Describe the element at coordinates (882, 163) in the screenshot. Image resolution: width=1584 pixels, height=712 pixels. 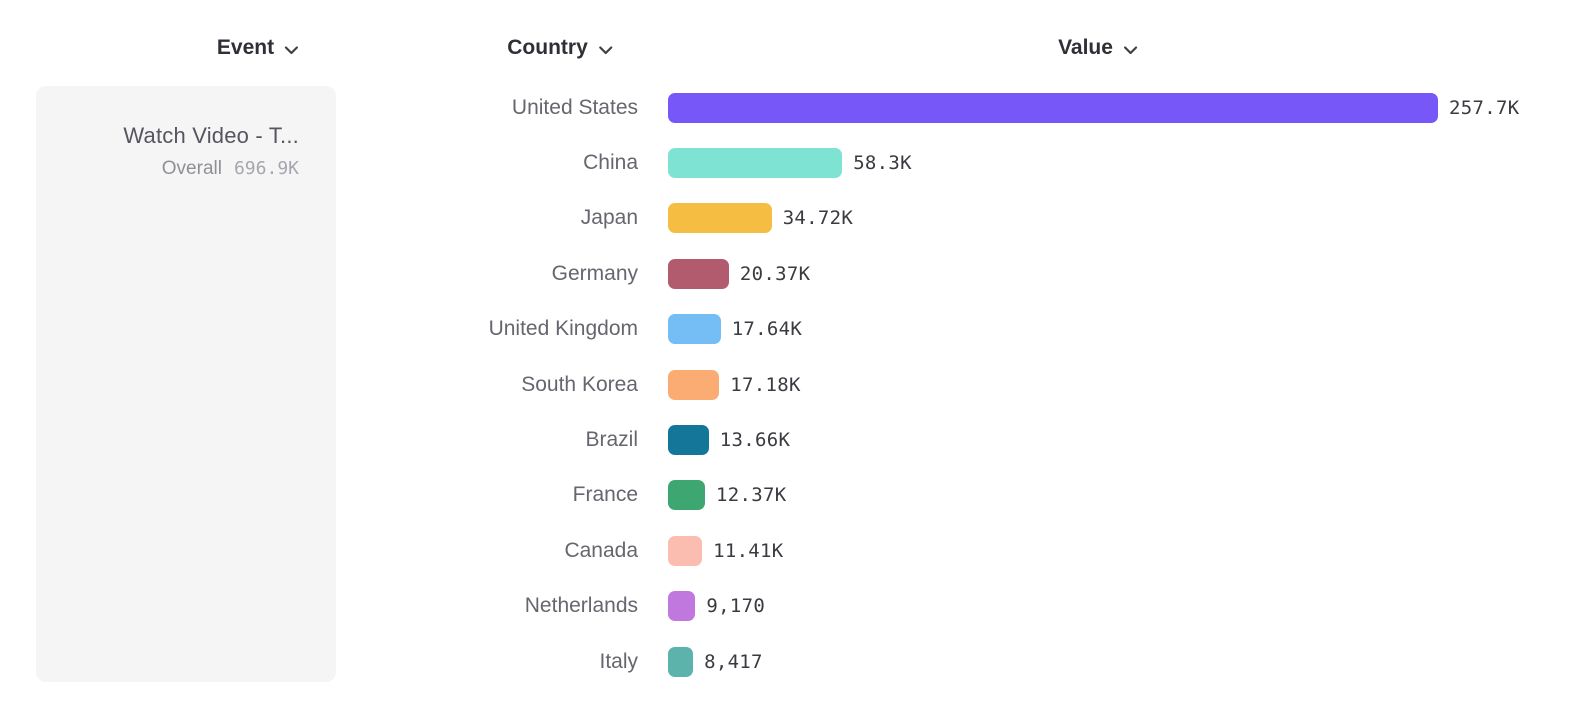
I see `value-label: 58.3K` at that location.